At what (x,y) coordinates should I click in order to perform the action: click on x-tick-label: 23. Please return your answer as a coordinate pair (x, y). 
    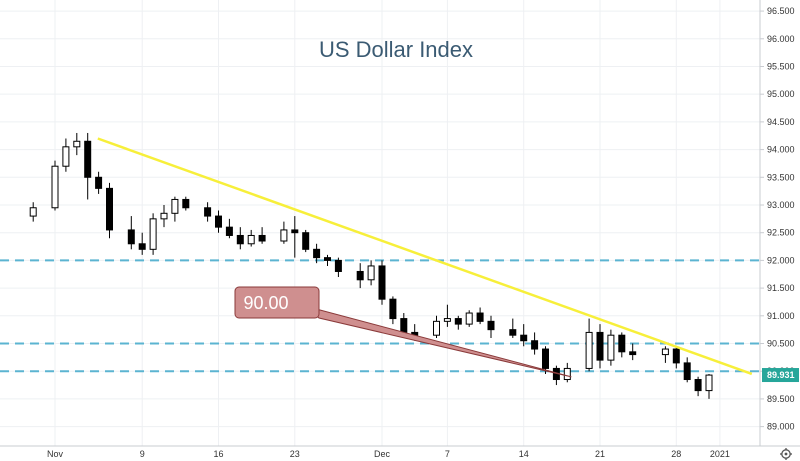
    Looking at the image, I should click on (295, 454).